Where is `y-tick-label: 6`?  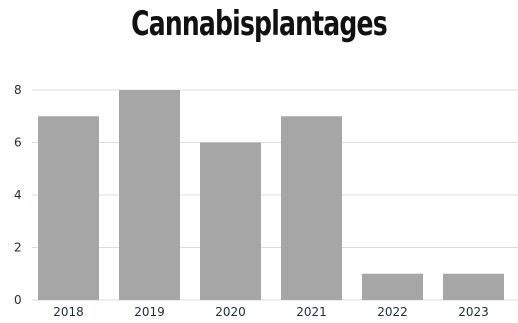
y-tick-label: 6 is located at coordinates (18, 143).